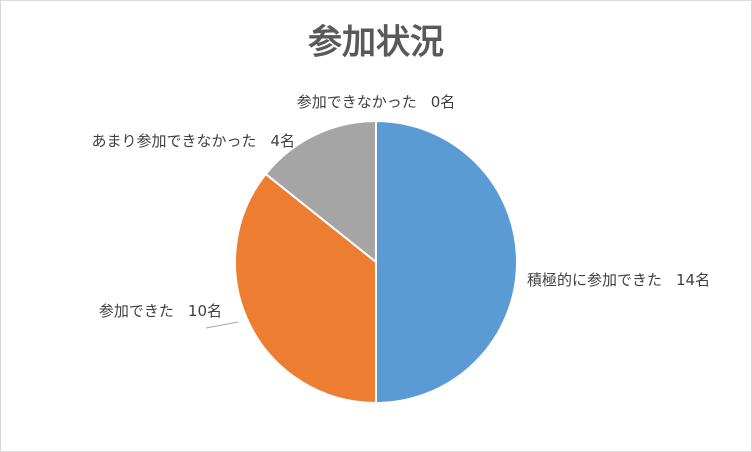  What do you see at coordinates (443, 102) in the screenshot?
I see `value-label: 0名` at bounding box center [443, 102].